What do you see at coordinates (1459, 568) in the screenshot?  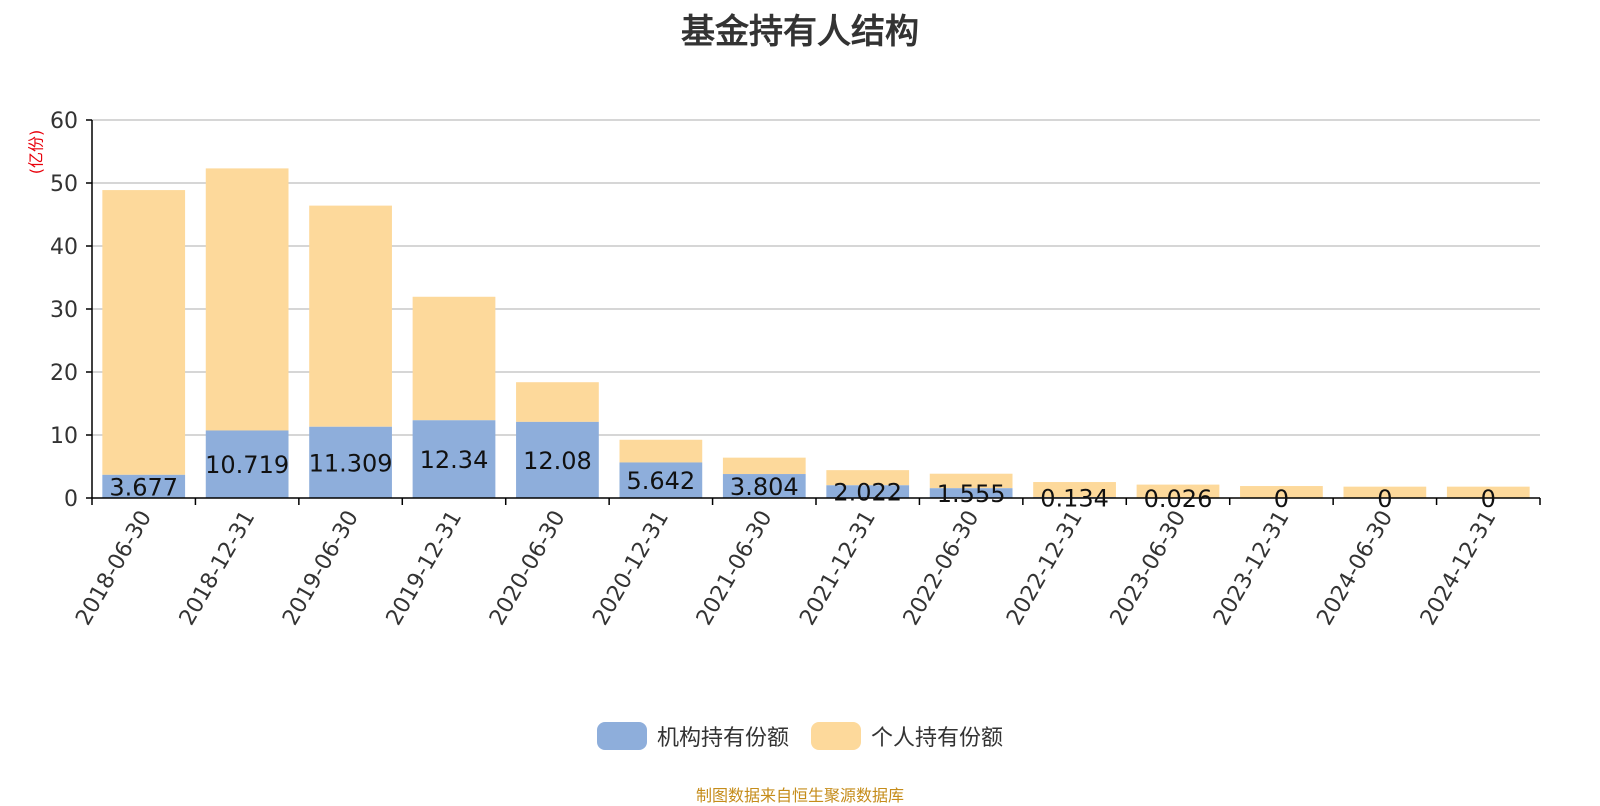 I see `x-tick-label: 2024-12-31` at bounding box center [1459, 568].